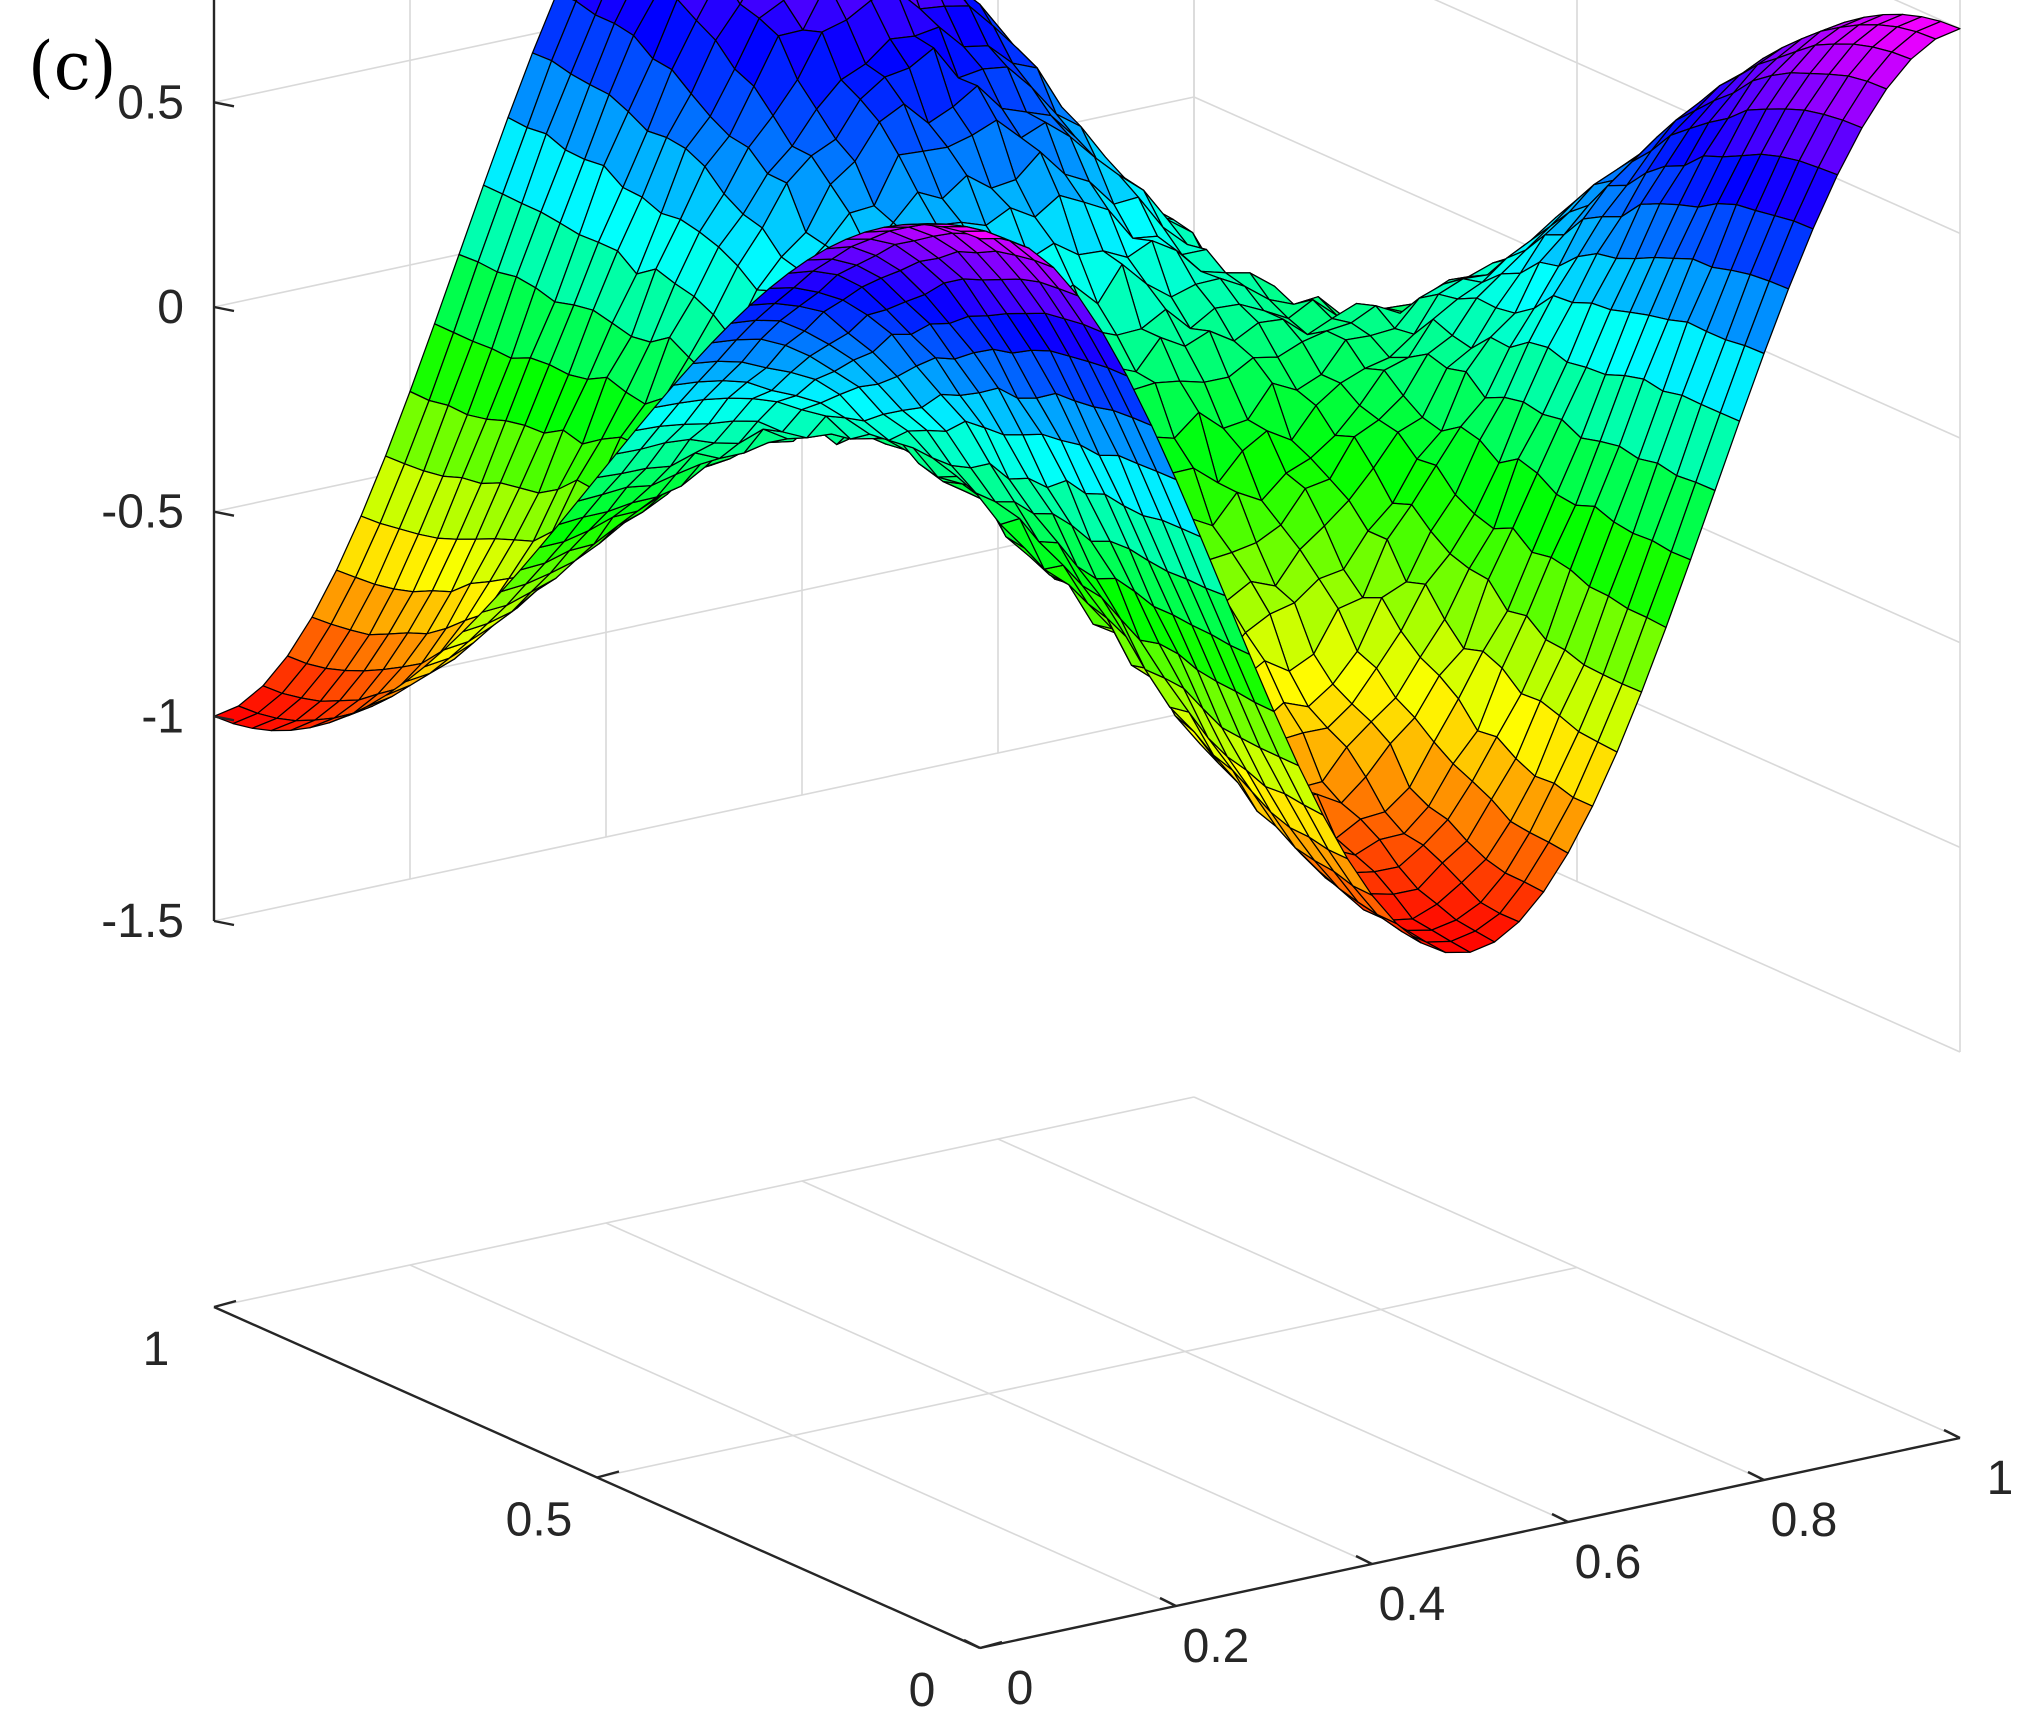 Image resolution: width=2043 pixels, height=1735 pixels. What do you see at coordinates (170, 307) in the screenshot?
I see `z-tick-label: 0` at bounding box center [170, 307].